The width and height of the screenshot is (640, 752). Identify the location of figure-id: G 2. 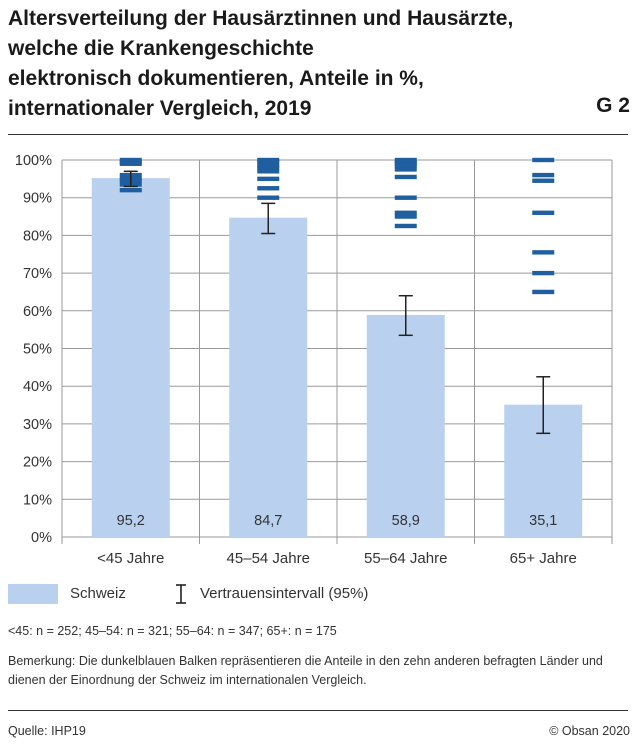
(613, 105).